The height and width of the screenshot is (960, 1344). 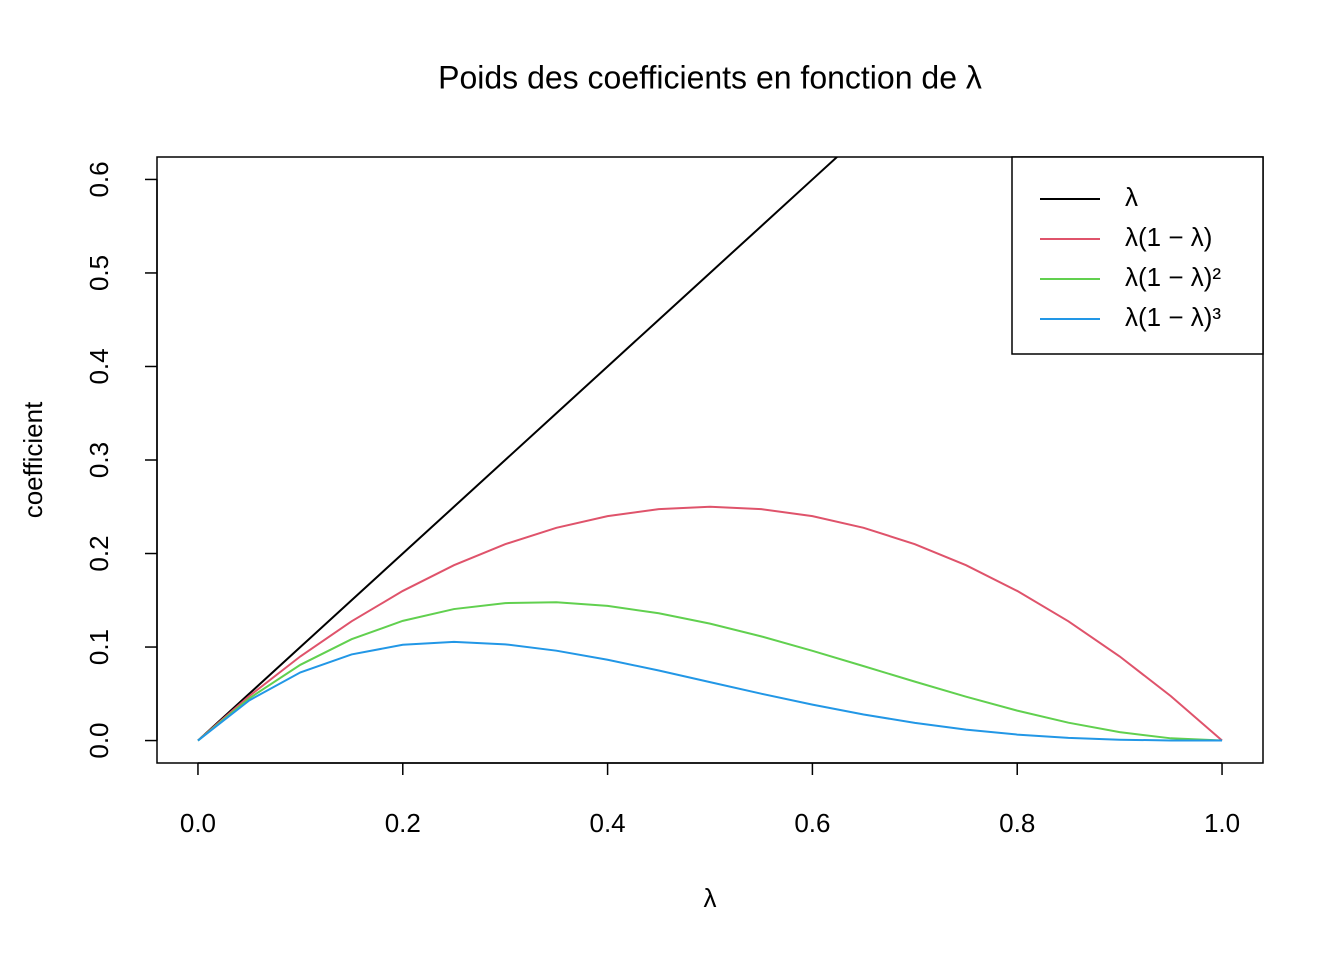 I want to click on x-tick-label: 0.0, so click(x=198, y=823).